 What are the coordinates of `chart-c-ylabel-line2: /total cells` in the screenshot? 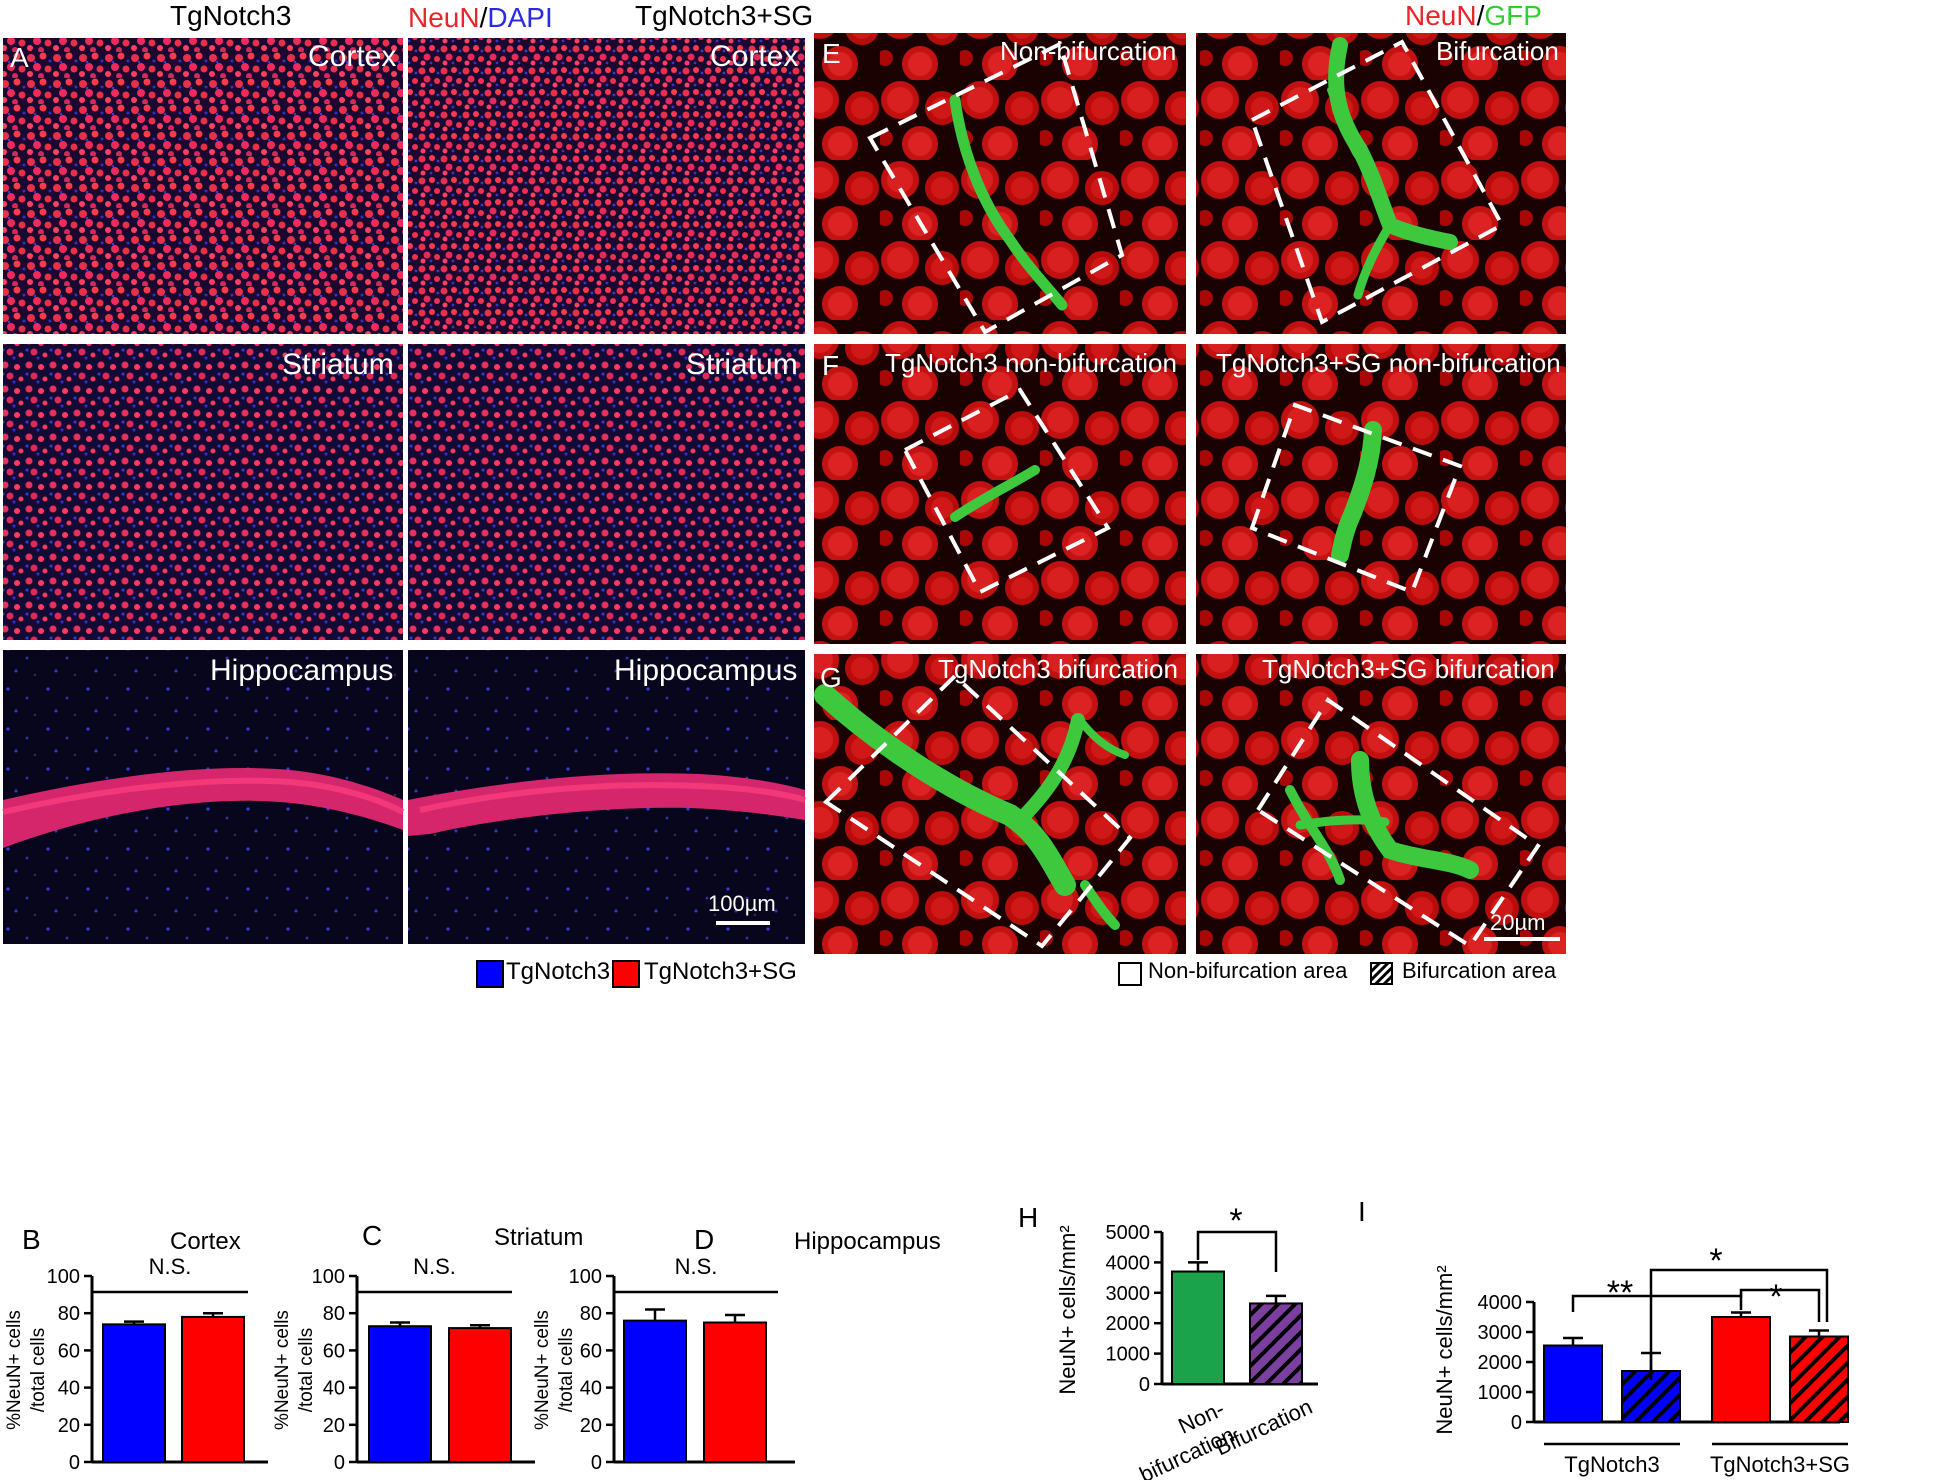 It's located at (306, 1370).